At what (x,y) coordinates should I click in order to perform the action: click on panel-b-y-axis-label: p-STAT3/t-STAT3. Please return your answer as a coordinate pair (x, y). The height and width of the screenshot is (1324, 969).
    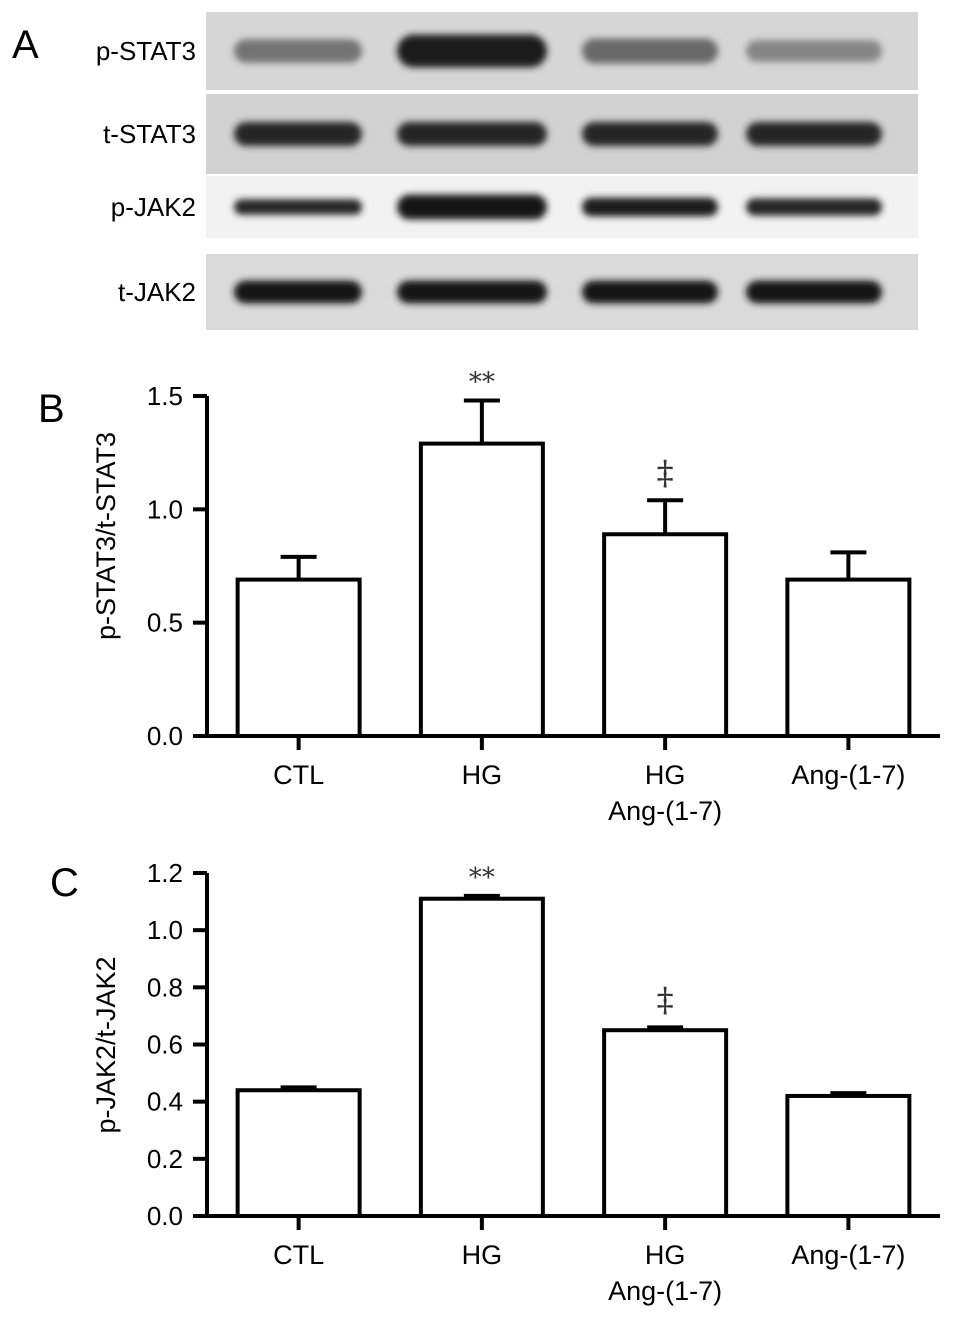
    Looking at the image, I should click on (106, 536).